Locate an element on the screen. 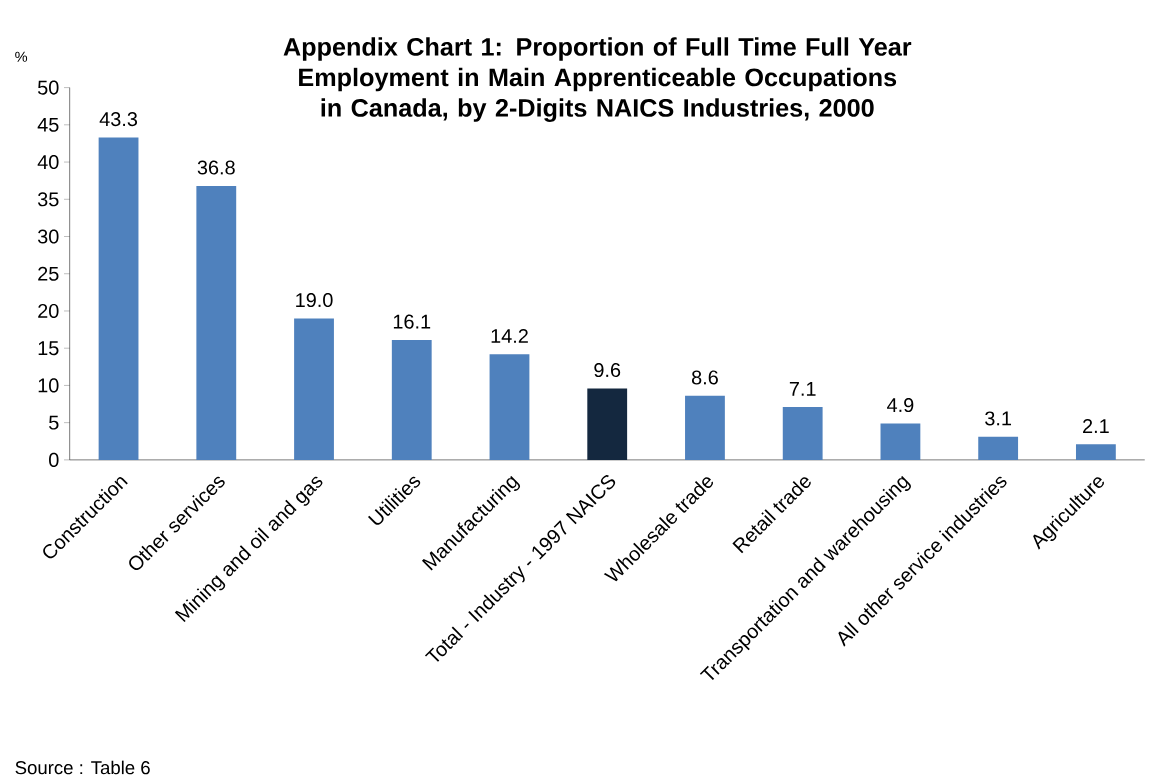 The image size is (1151, 781). y-tick-label: 5 is located at coordinates (54, 422).